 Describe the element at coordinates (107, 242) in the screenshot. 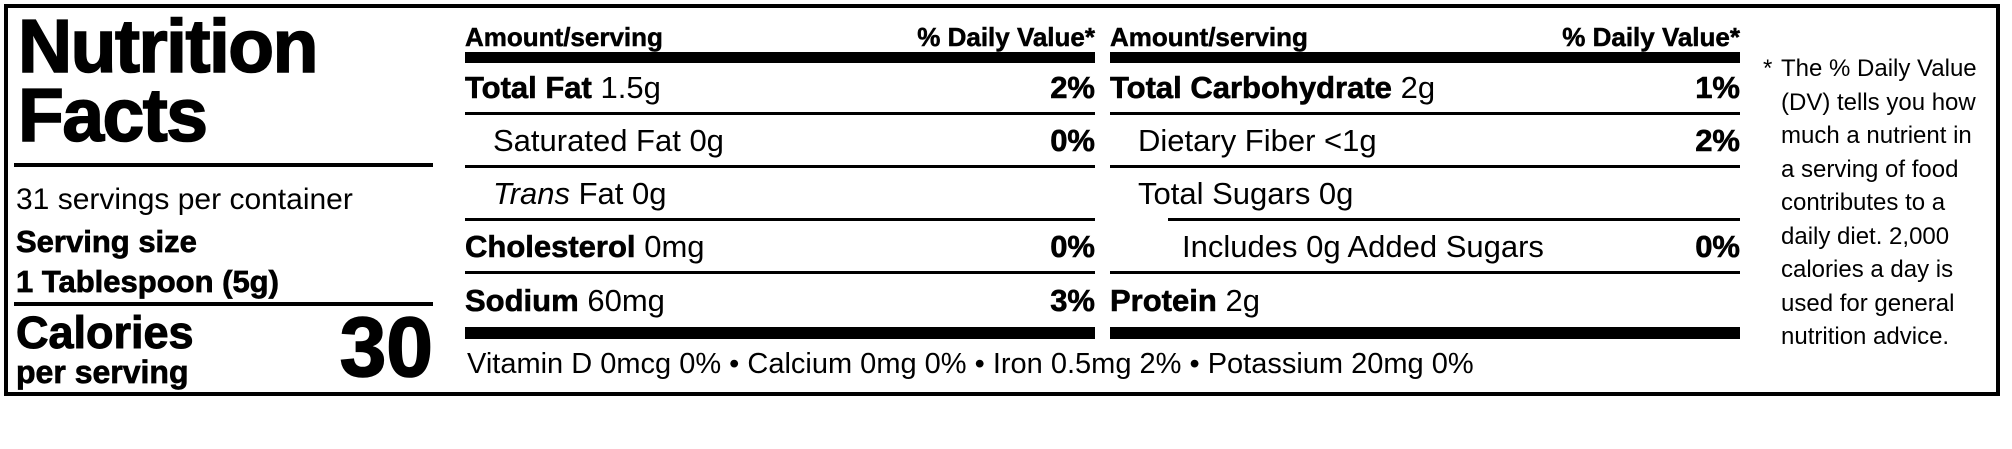

I see `serving-size-label: Serving size` at that location.